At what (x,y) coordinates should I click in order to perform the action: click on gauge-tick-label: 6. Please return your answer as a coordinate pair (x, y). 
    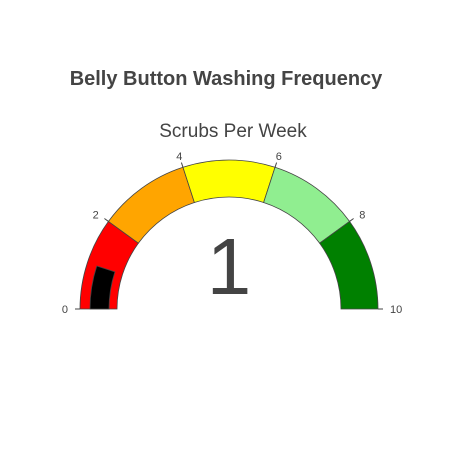
    Looking at the image, I should click on (279, 157).